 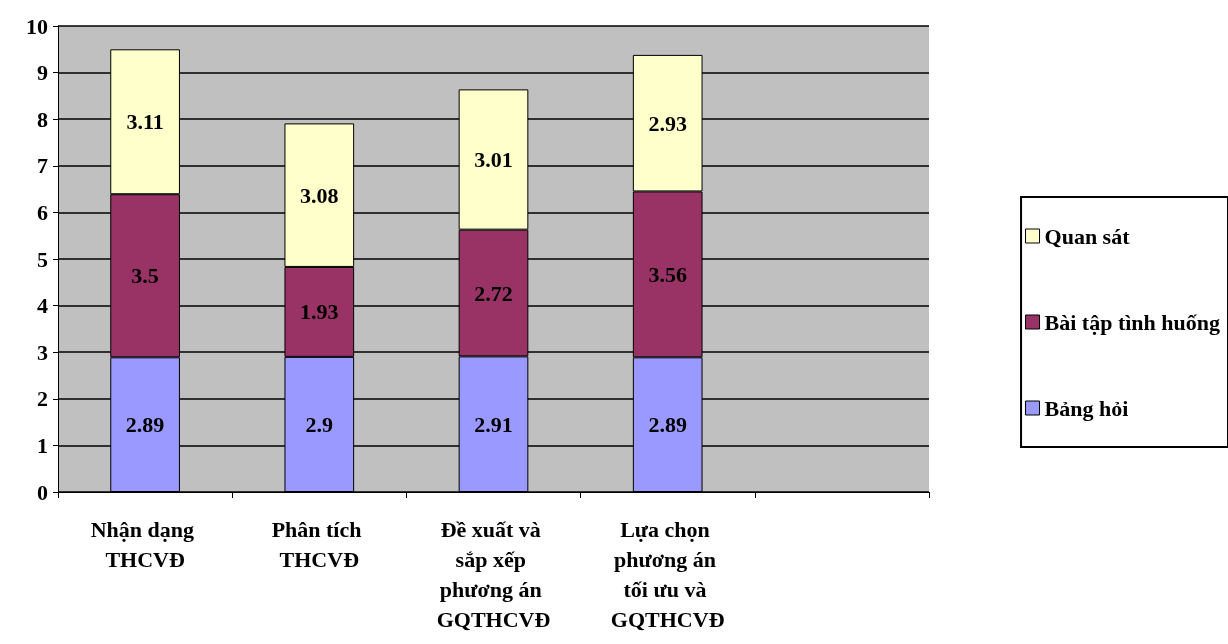 What do you see at coordinates (42, 445) in the screenshot?
I see `y-tick-label: 1` at bounding box center [42, 445].